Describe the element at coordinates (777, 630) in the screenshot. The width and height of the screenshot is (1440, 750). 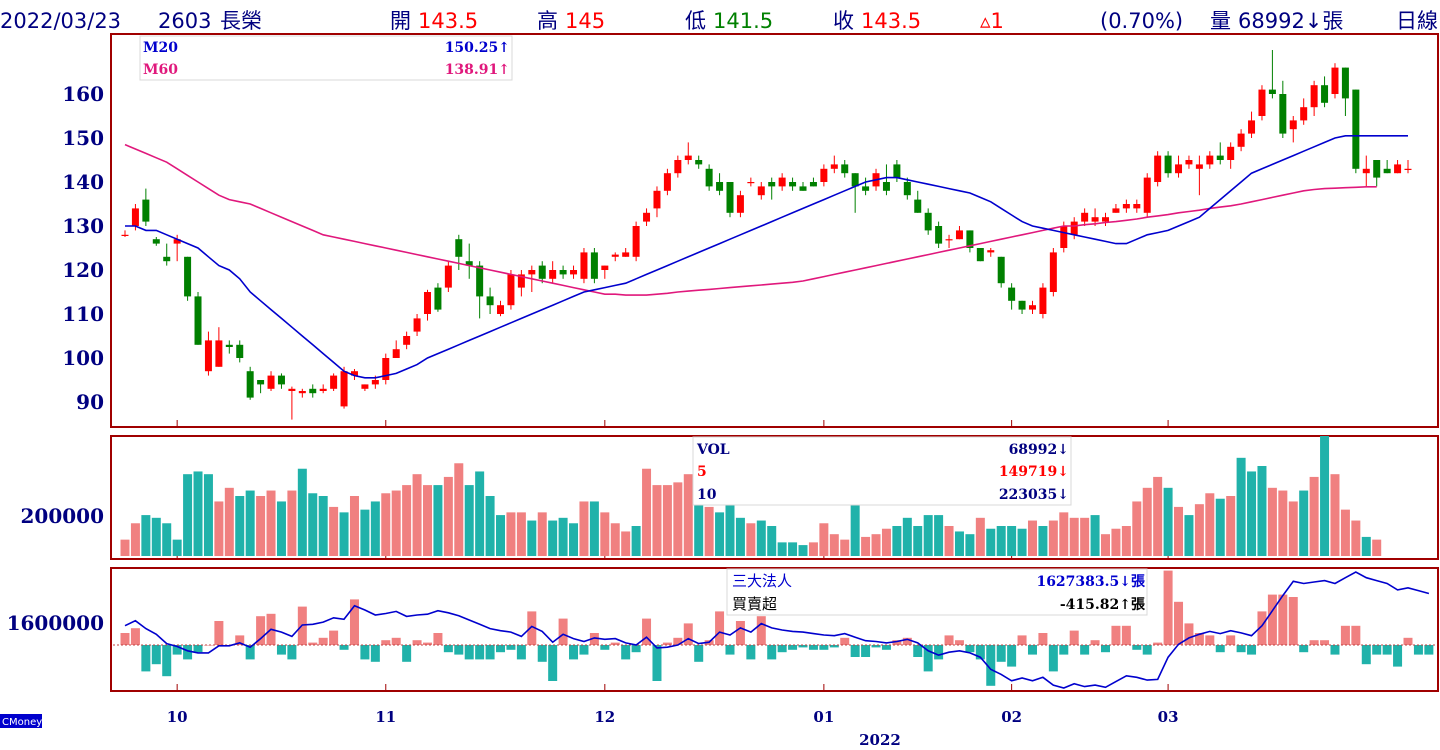
I see `inst-cumulative-line` at that location.